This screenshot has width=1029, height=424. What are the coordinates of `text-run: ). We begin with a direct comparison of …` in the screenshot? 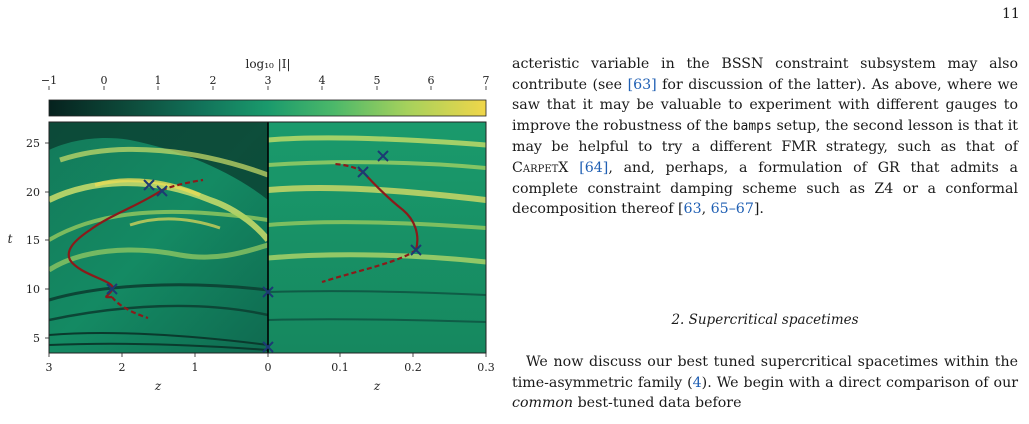 It's located at (859, 382).